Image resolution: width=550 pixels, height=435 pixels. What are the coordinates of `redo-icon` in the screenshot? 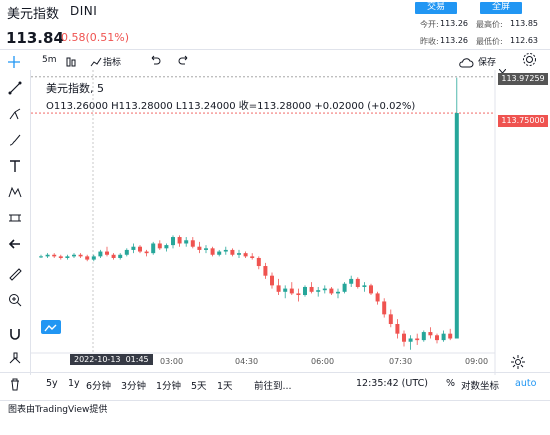 It's located at (184, 60).